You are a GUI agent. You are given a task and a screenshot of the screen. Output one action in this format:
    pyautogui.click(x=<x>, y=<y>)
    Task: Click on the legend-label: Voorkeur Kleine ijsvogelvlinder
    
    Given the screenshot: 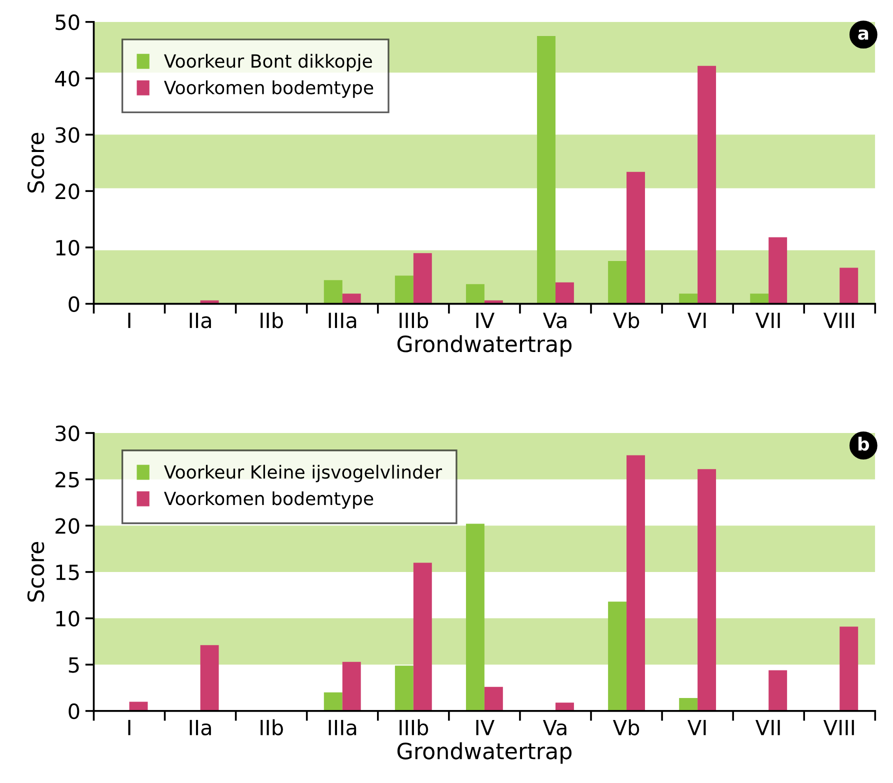 What is the action you would take?
    pyautogui.click(x=303, y=473)
    